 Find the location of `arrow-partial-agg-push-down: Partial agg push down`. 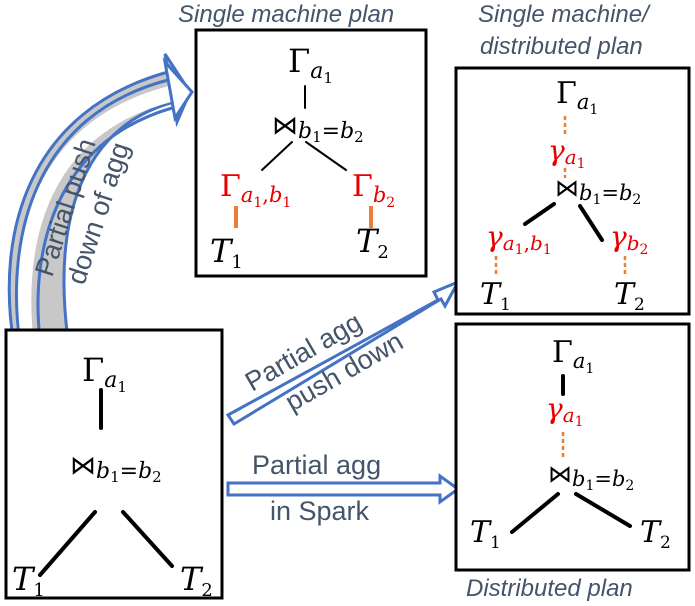

arrow-partial-agg-push-down: Partial agg push down is located at coordinates (343, 352).